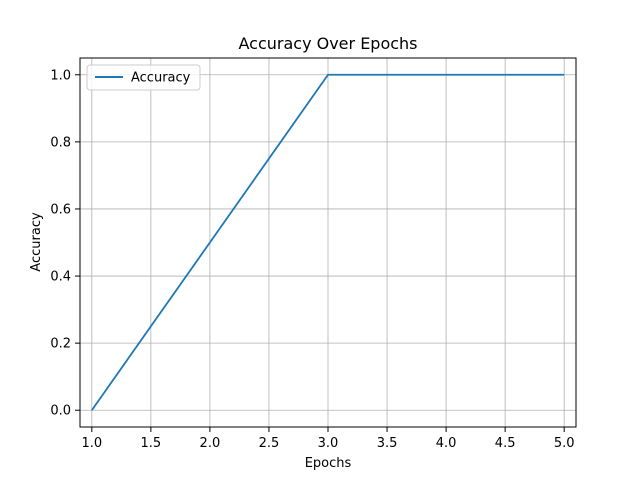 The width and height of the screenshot is (640, 480). What do you see at coordinates (161, 78) in the screenshot?
I see `legend-label: Accuracy` at bounding box center [161, 78].